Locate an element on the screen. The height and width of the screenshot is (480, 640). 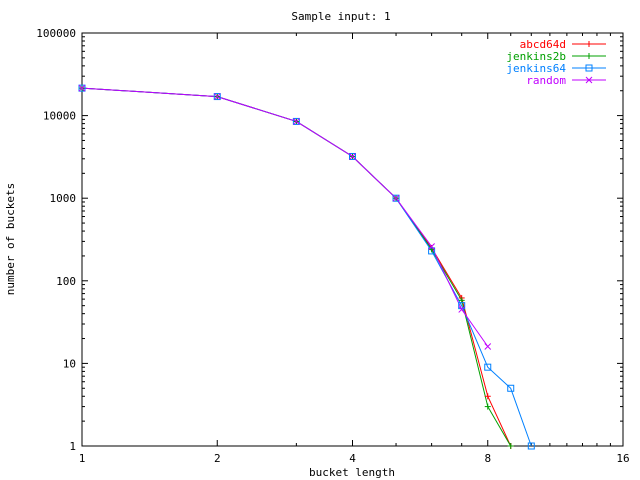
x-tick-label: 8 is located at coordinates (487, 458).